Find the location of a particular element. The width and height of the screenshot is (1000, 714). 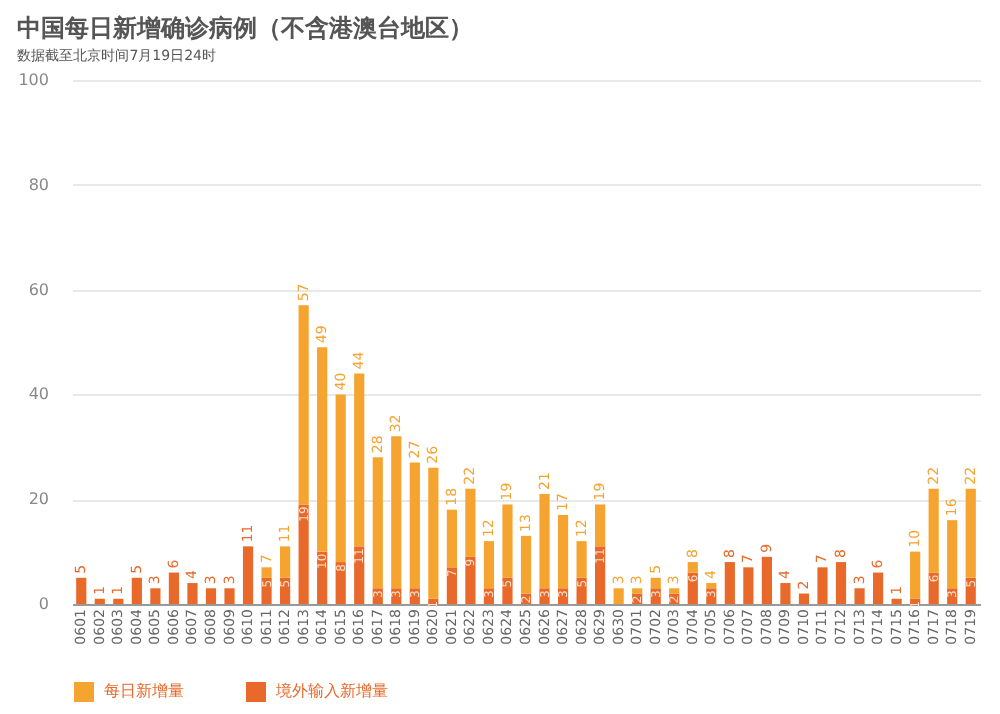

chart-title: 中国每日新增确诊病例（不含港澳台地区） is located at coordinates (245, 28).